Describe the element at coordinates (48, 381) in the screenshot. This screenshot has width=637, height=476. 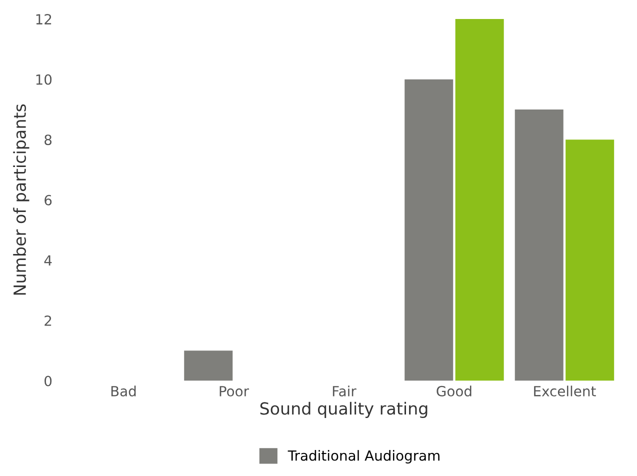
I see `y-tick-label: 0` at that location.